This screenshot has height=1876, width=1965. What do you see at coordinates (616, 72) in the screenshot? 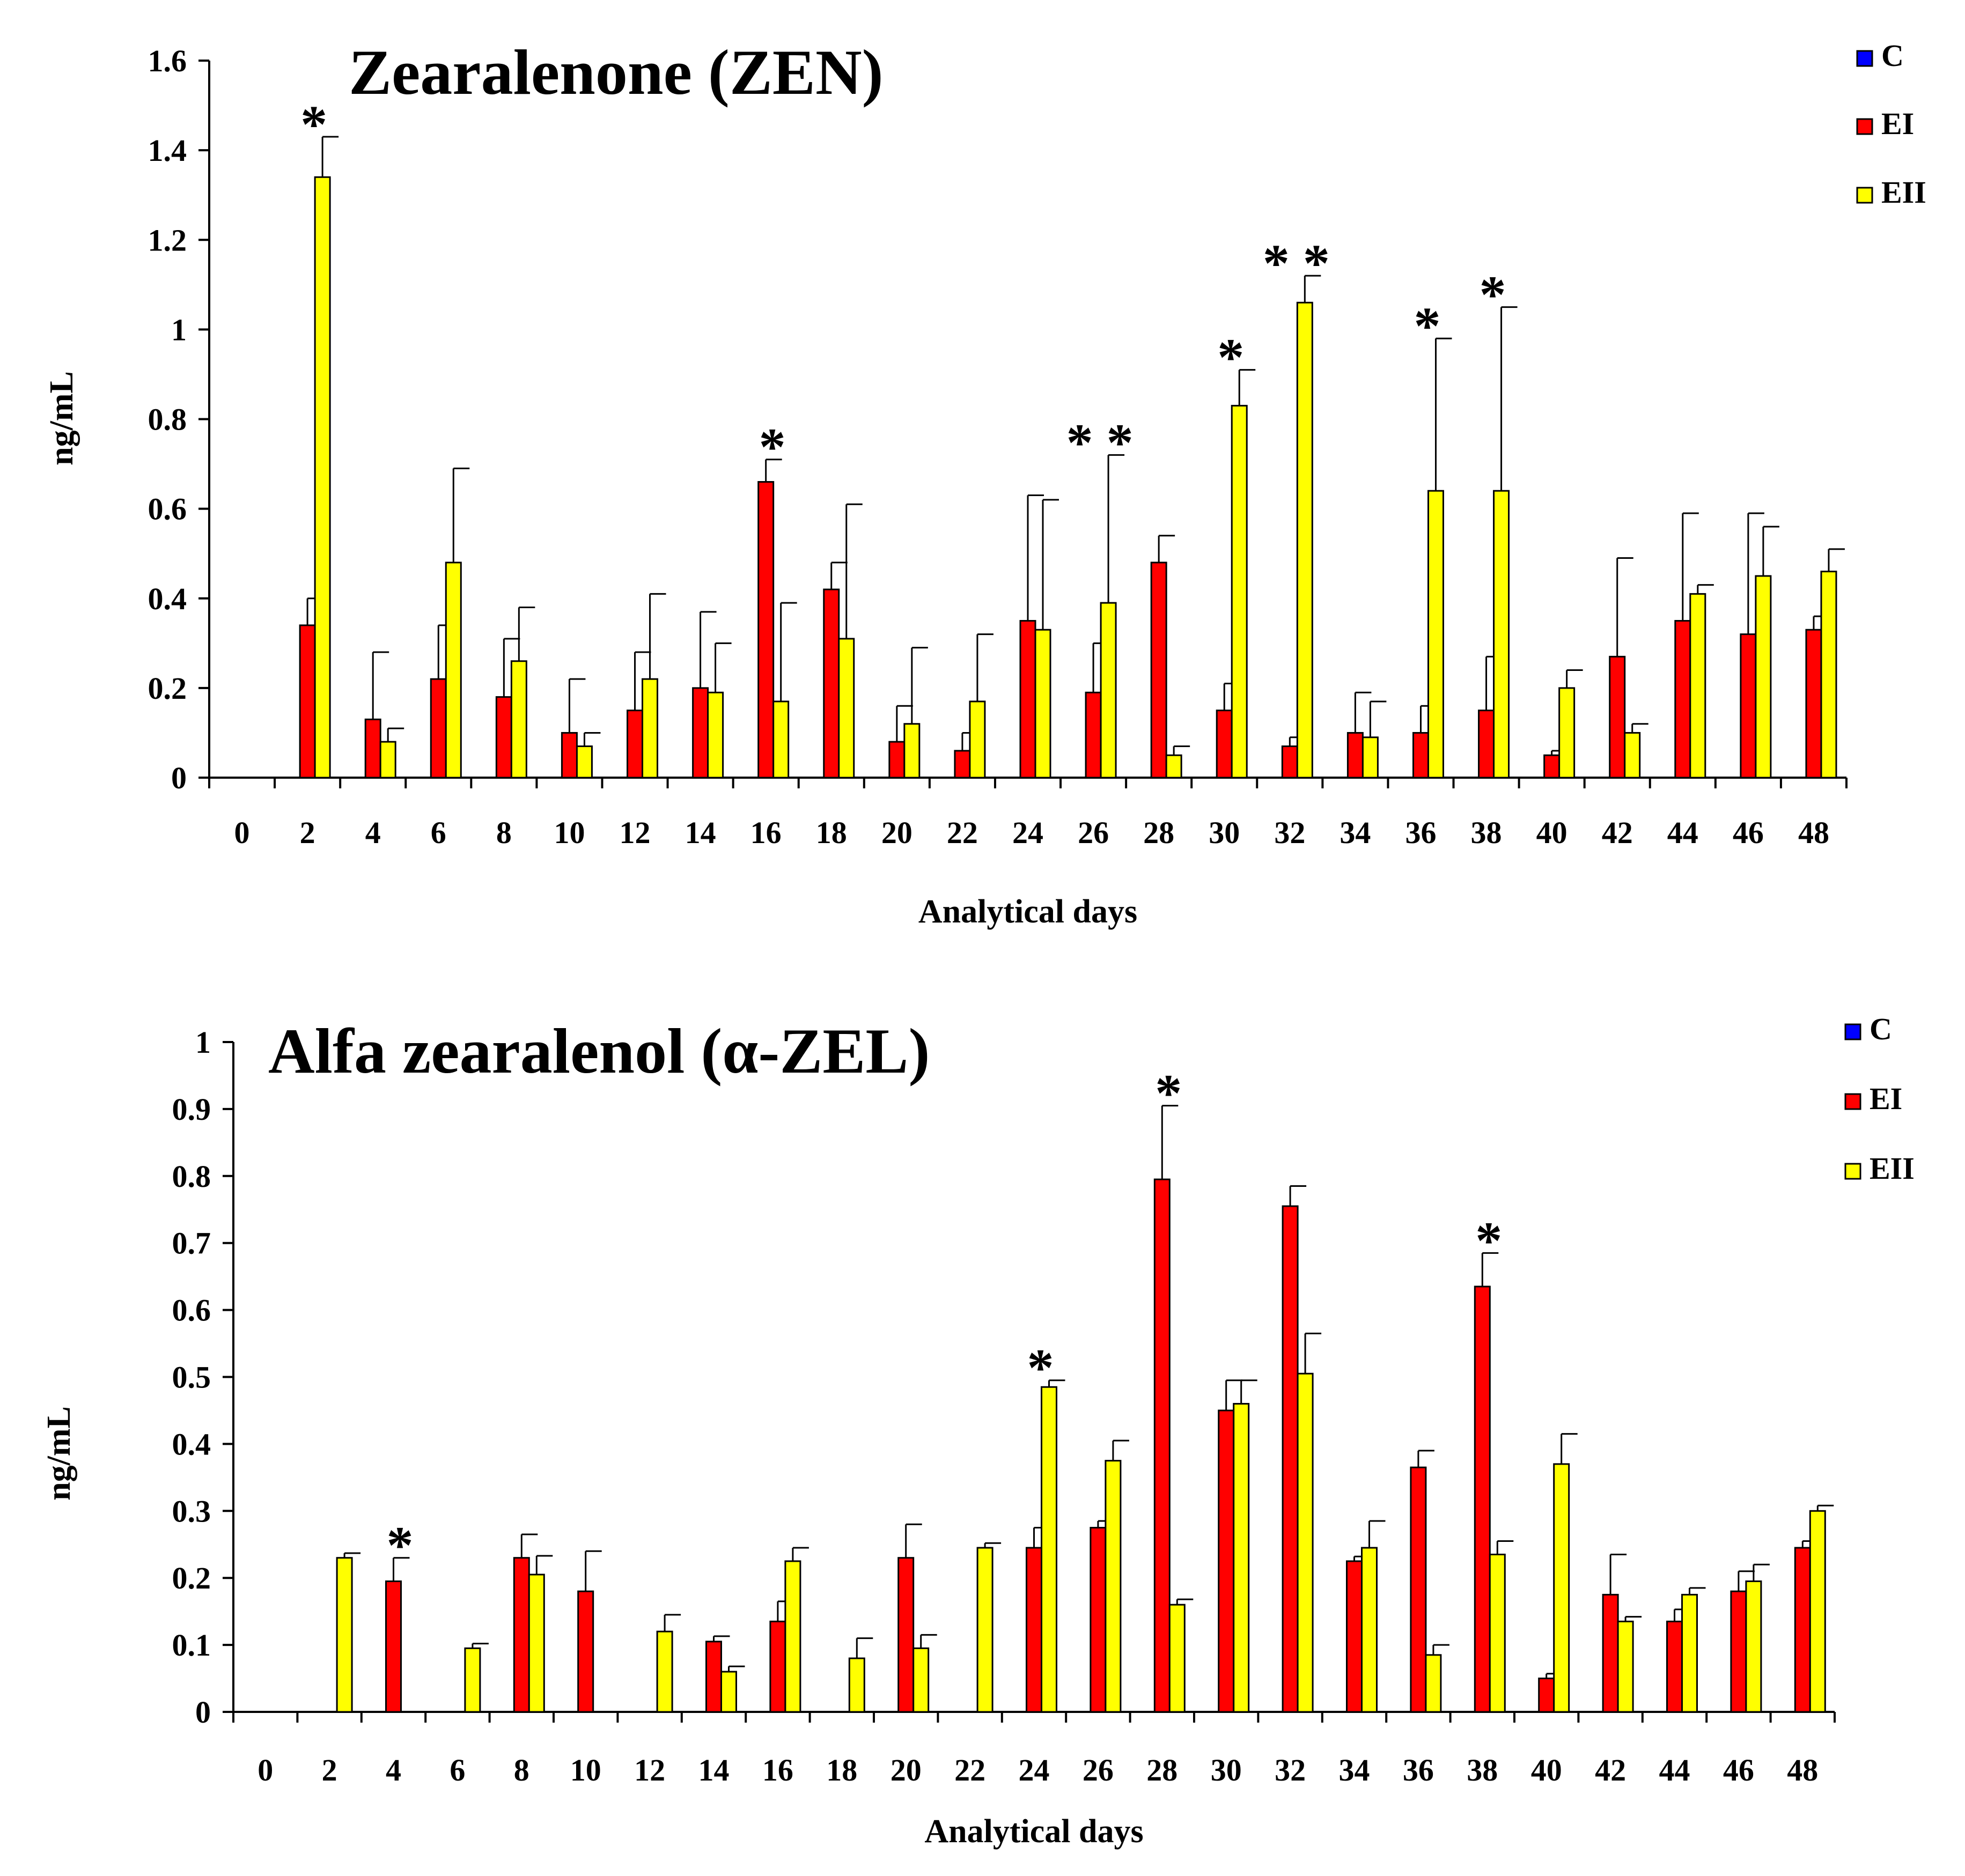
I see `chart-title: Zearalenone (ZEN)` at bounding box center [616, 72].